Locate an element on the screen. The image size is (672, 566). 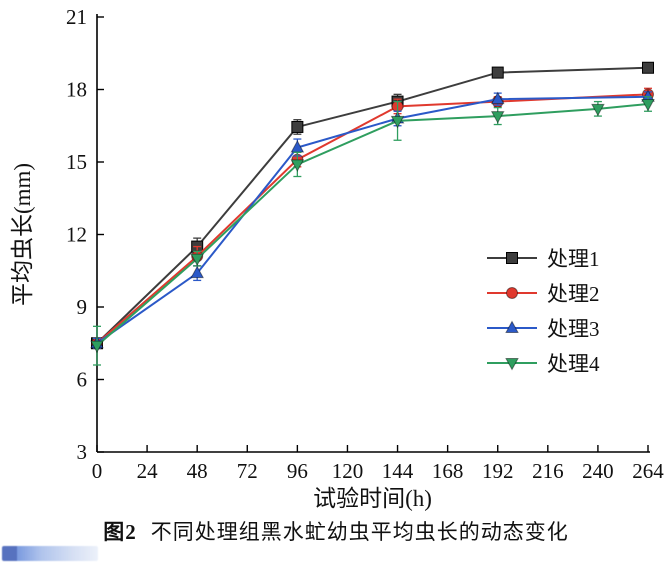
x-tick-label: 48 is located at coordinates (197, 471).